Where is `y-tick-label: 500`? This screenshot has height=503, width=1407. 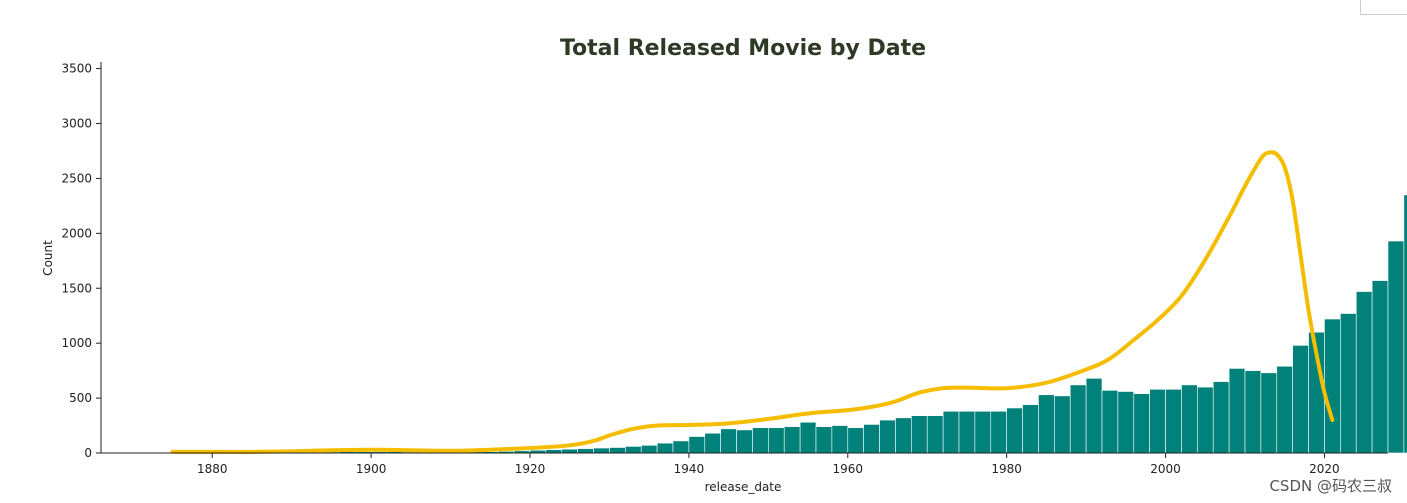
y-tick-label: 500 is located at coordinates (80, 398).